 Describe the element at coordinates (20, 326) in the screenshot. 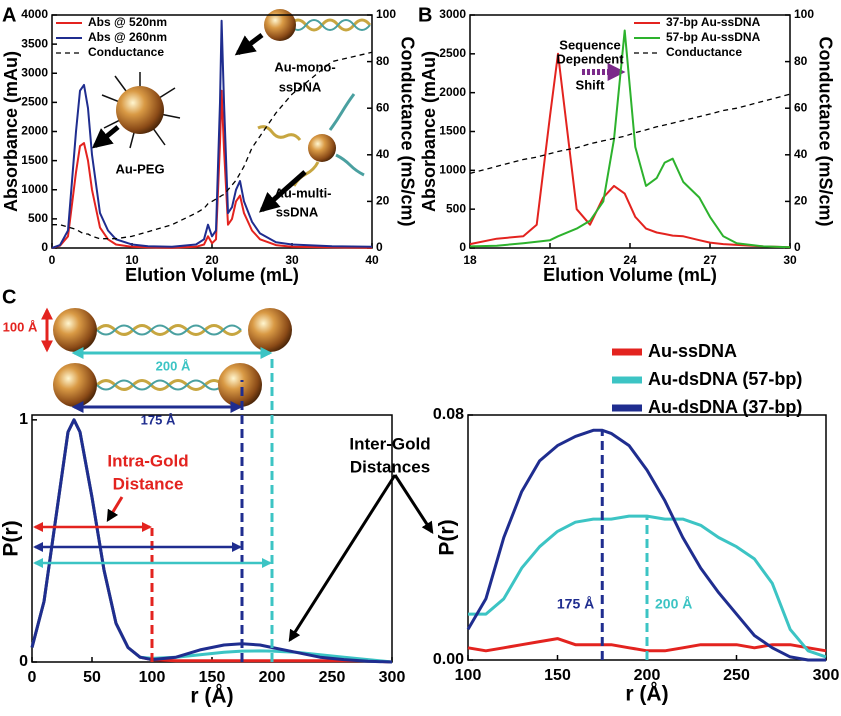

I see `distance-label: 100 Å` at that location.